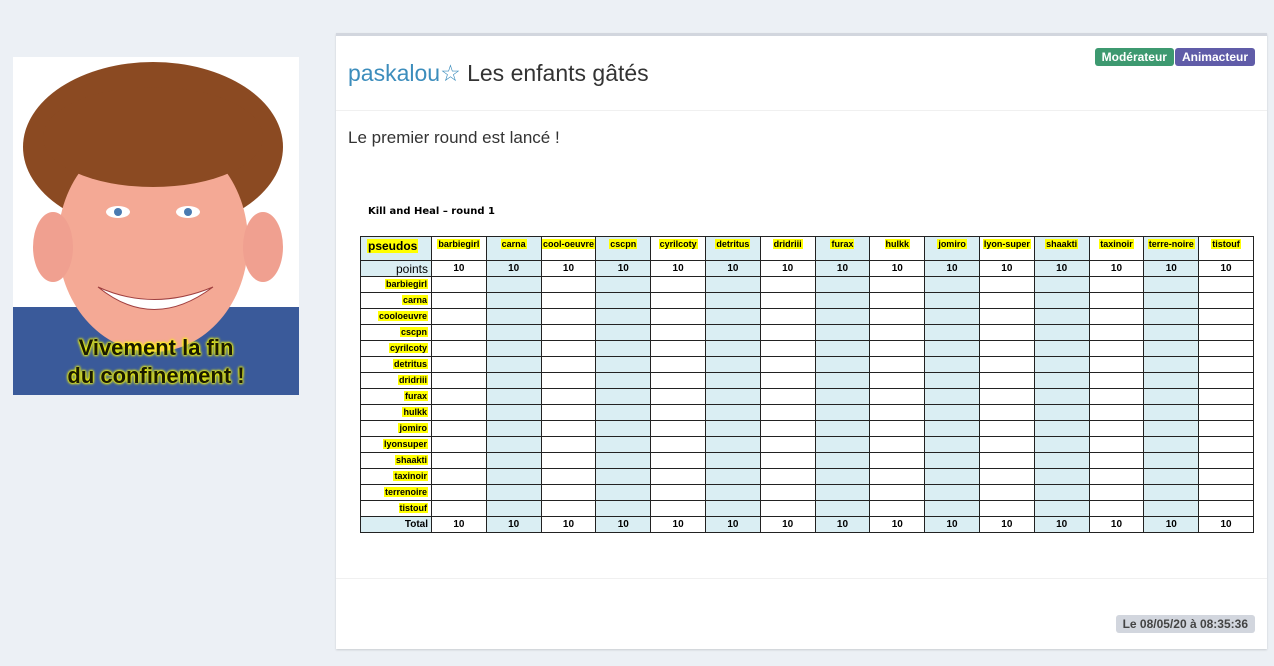  Describe the element at coordinates (156, 226) in the screenshot. I see `avatar: Vivement la fin du confinement !` at that location.